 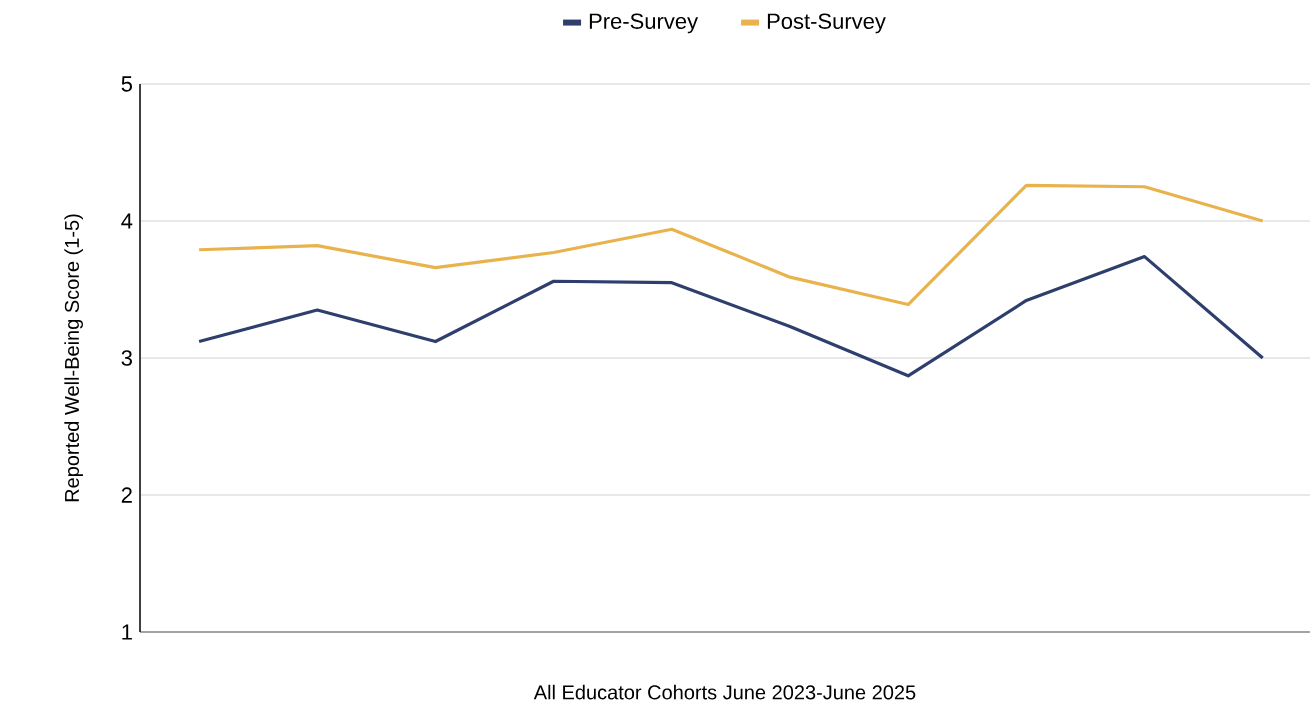 What do you see at coordinates (127, 221) in the screenshot?
I see `y-tick-label: 4` at bounding box center [127, 221].